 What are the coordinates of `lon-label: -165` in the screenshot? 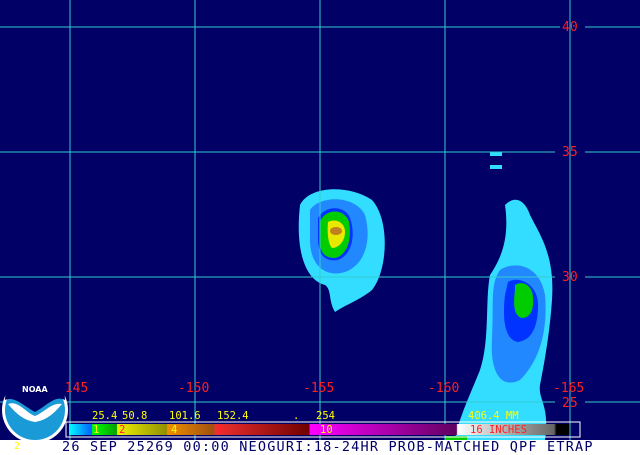 It's located at (568, 388).